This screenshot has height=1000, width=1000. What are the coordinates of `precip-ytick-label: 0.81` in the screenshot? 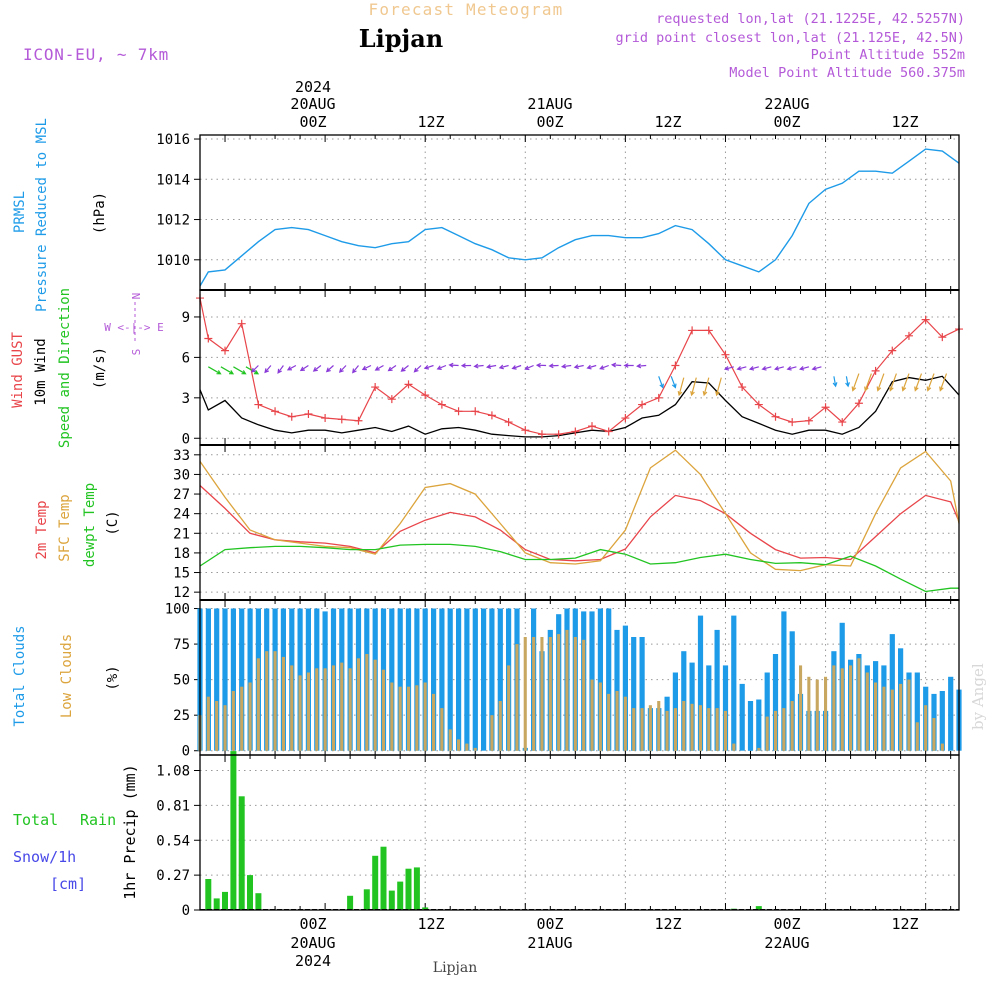 It's located at (173, 806).